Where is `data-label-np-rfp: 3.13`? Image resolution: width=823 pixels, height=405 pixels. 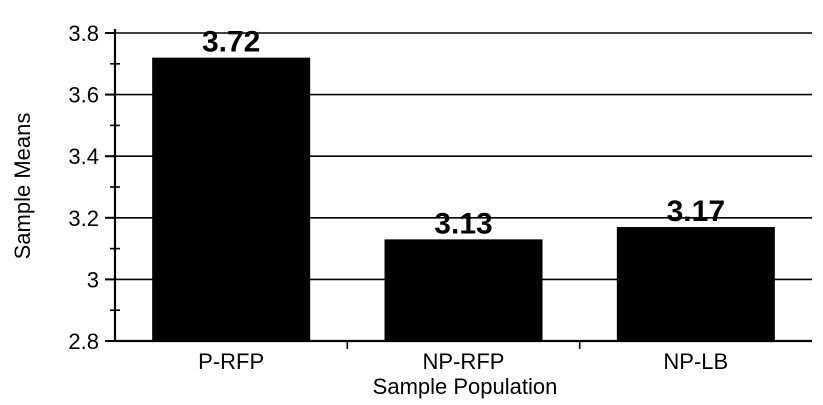
data-label-np-rfp: 3.13 is located at coordinates (463, 223).